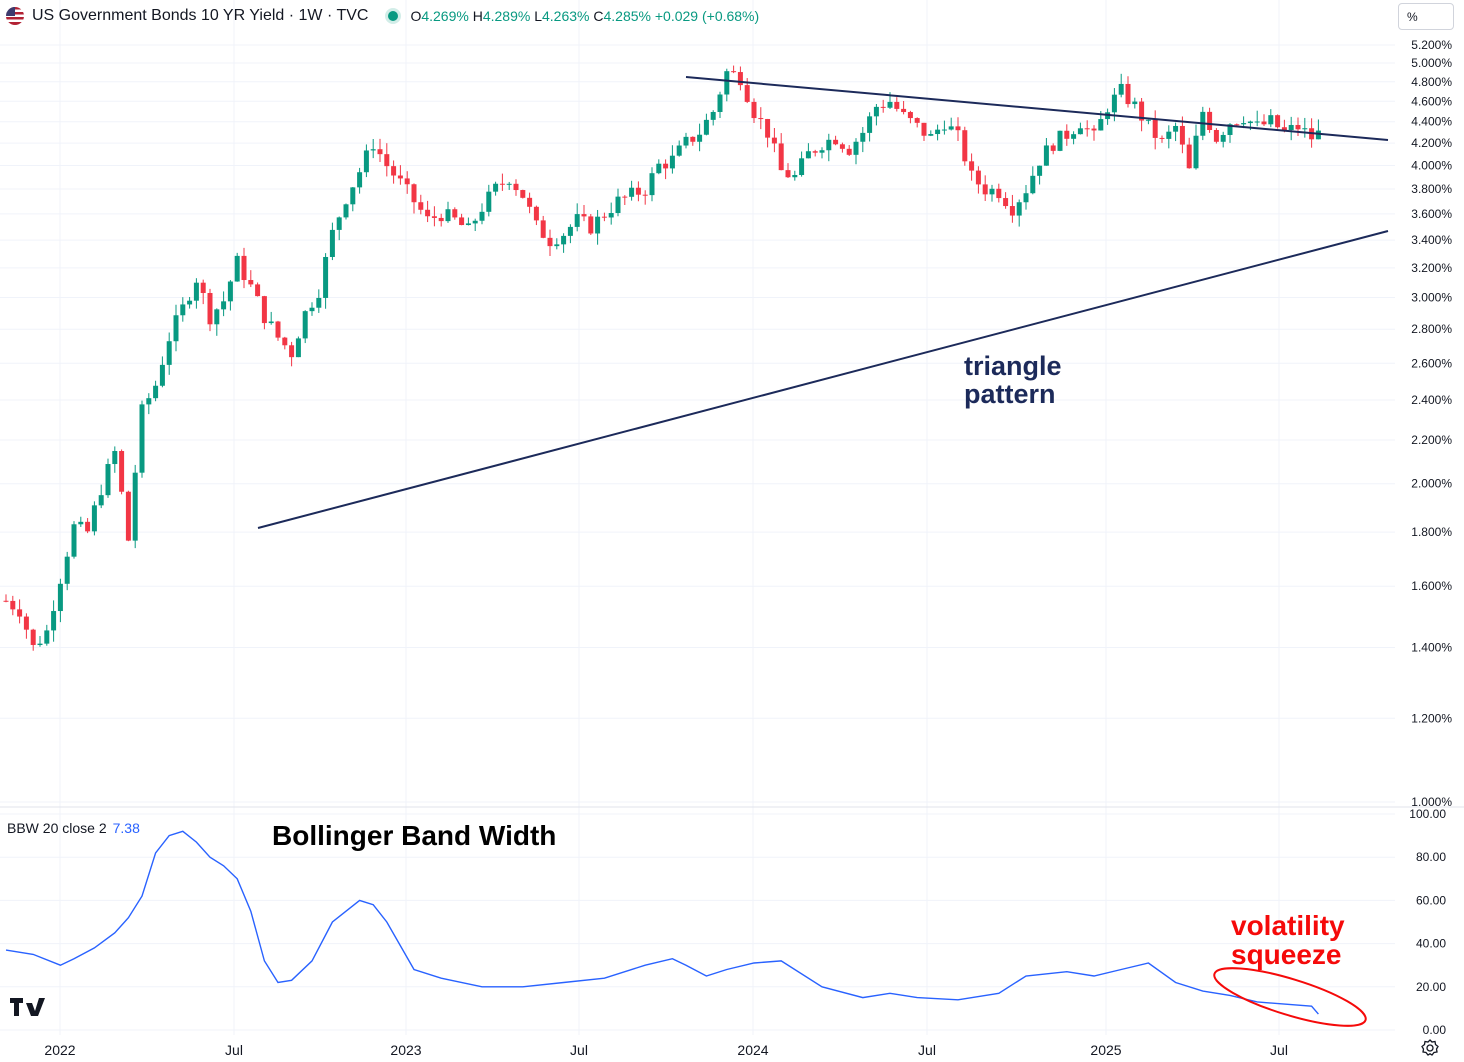 This screenshot has width=1464, height=1062. I want to click on bbw-tick-label: 20.00, so click(1431, 987).